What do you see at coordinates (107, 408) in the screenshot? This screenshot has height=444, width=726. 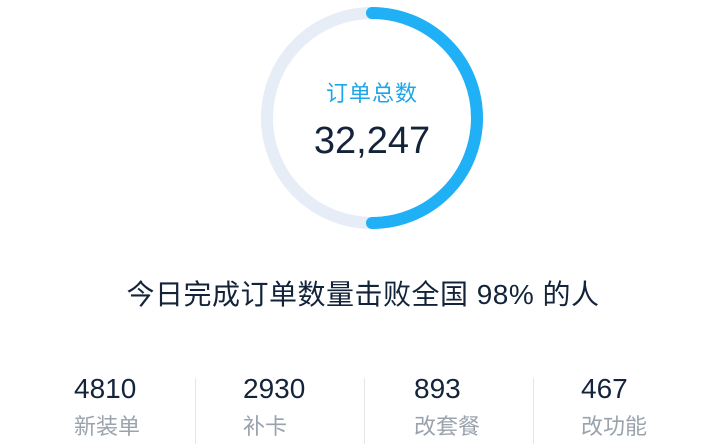 I see `stat-new-install: 4810 新装单` at bounding box center [107, 408].